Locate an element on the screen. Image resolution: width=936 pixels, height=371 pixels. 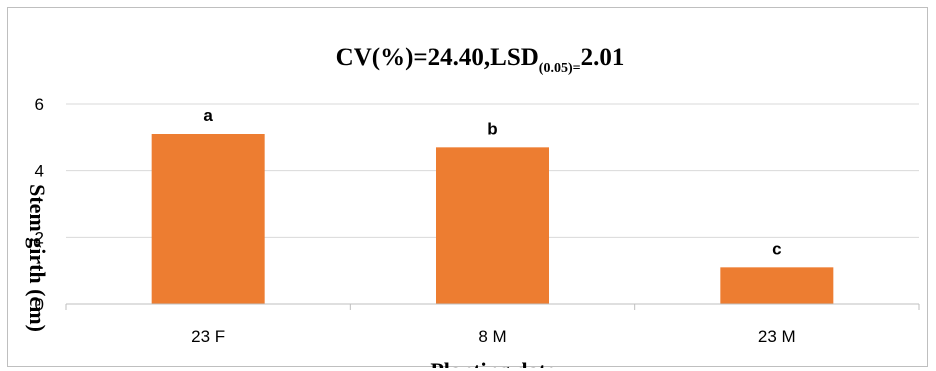
x-tick-label: 23 M is located at coordinates (777, 336).